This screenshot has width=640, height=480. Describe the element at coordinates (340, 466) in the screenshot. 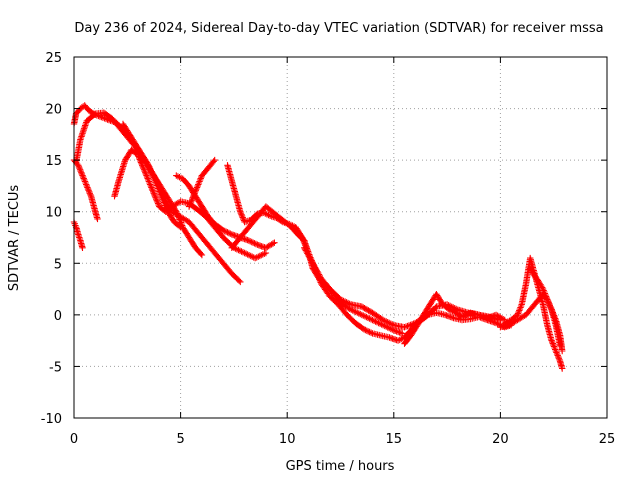

I see `x-axis-label: GPS time / hours` at that location.